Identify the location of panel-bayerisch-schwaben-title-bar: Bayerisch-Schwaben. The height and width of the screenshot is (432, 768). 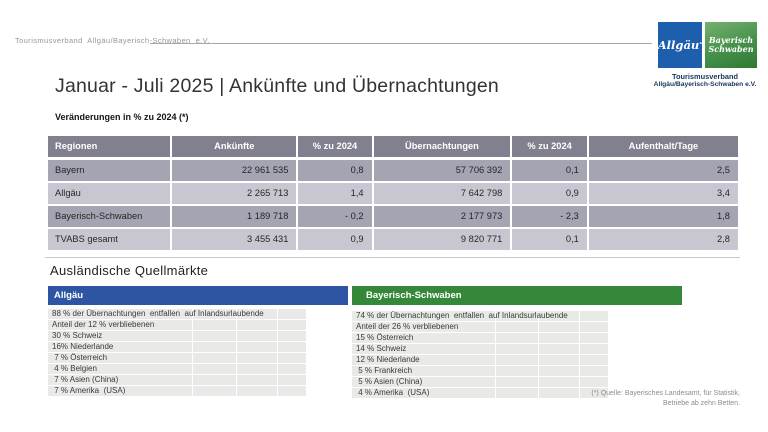
(517, 295).